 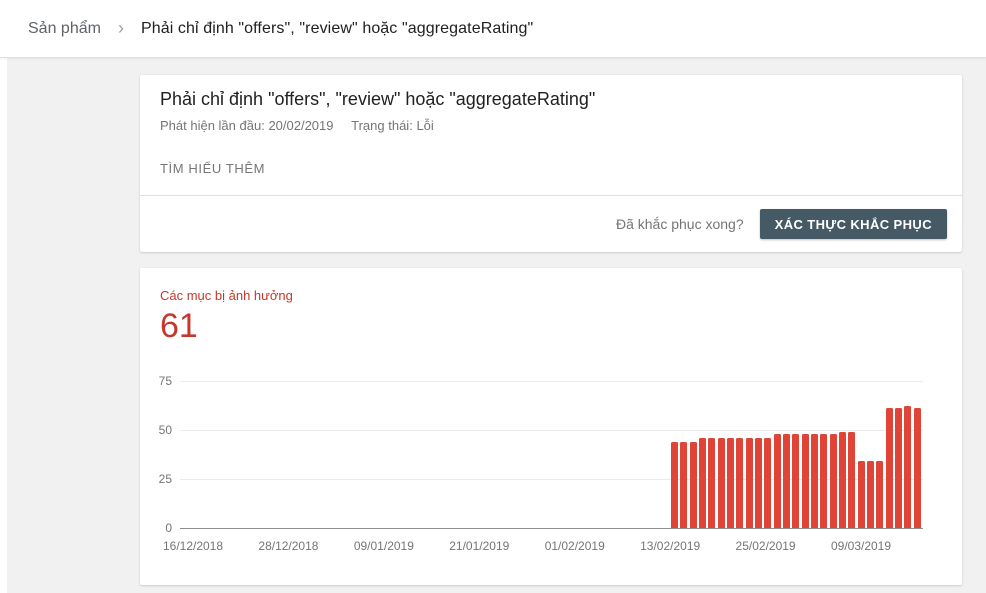 What do you see at coordinates (120, 27) in the screenshot?
I see `chevron-right-icon: ›` at bounding box center [120, 27].